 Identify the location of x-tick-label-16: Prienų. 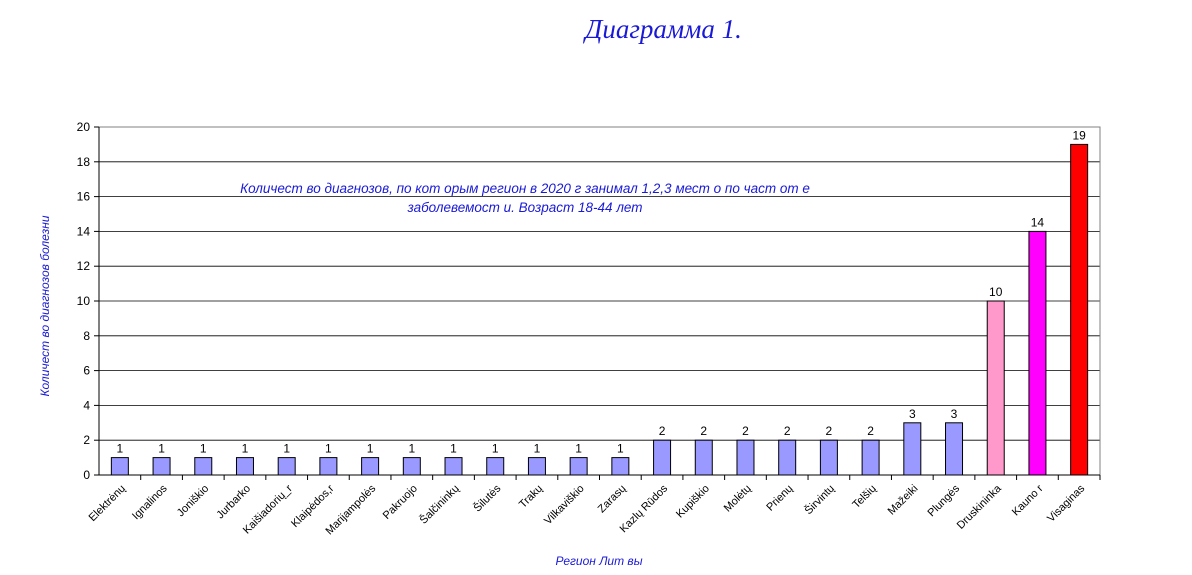
(779, 498).